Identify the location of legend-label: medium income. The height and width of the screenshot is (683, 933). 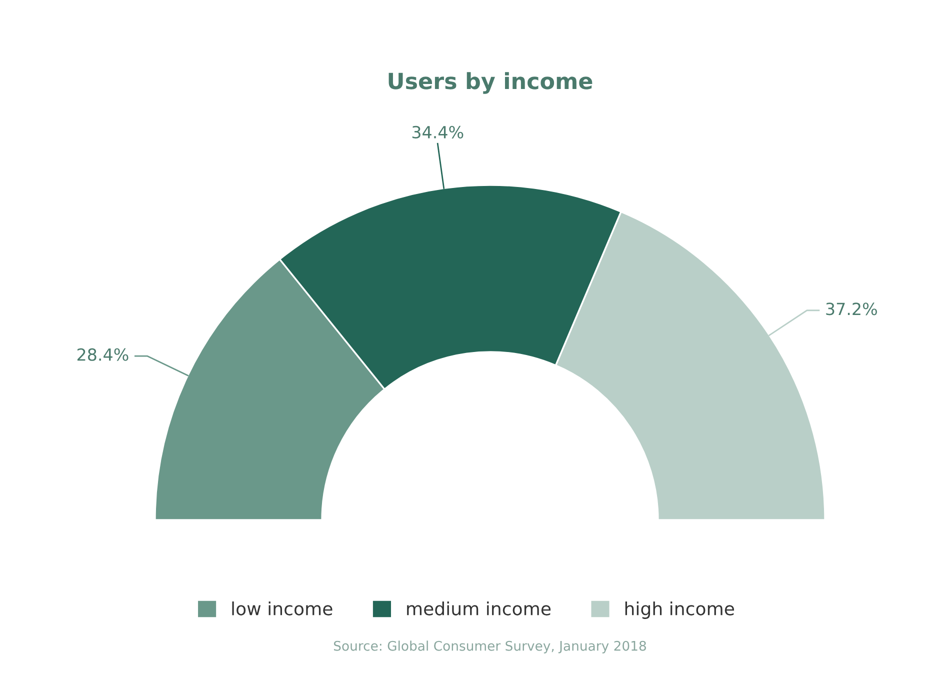
(479, 608).